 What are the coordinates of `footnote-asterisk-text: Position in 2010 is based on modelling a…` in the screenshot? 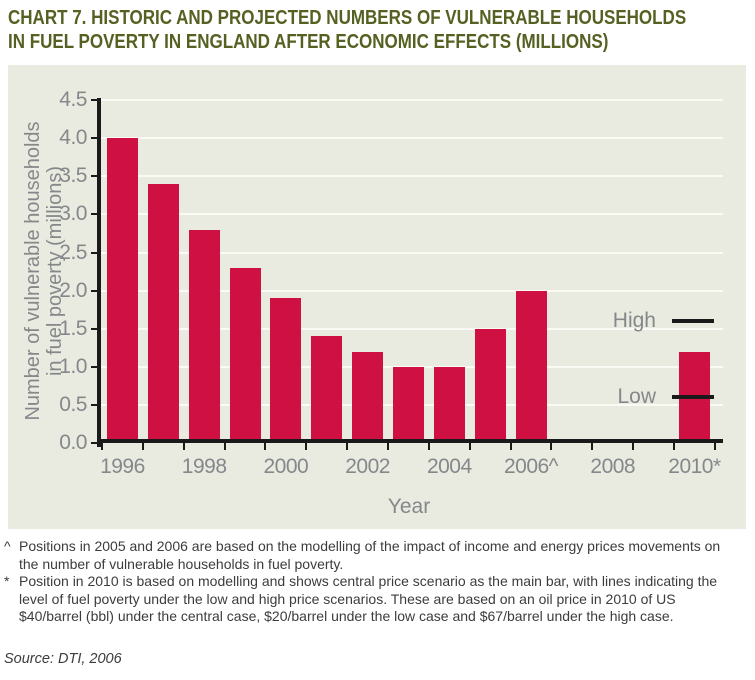 It's located at (368, 598).